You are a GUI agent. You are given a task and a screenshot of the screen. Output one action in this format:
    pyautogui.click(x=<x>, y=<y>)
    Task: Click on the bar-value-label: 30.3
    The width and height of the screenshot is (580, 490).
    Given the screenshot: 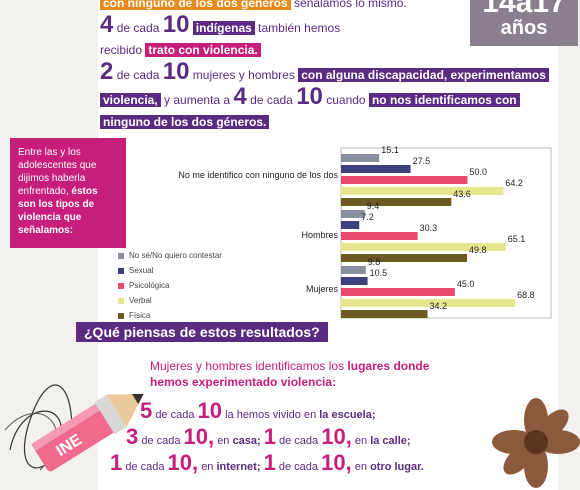 What is the action you would take?
    pyautogui.click(x=429, y=228)
    